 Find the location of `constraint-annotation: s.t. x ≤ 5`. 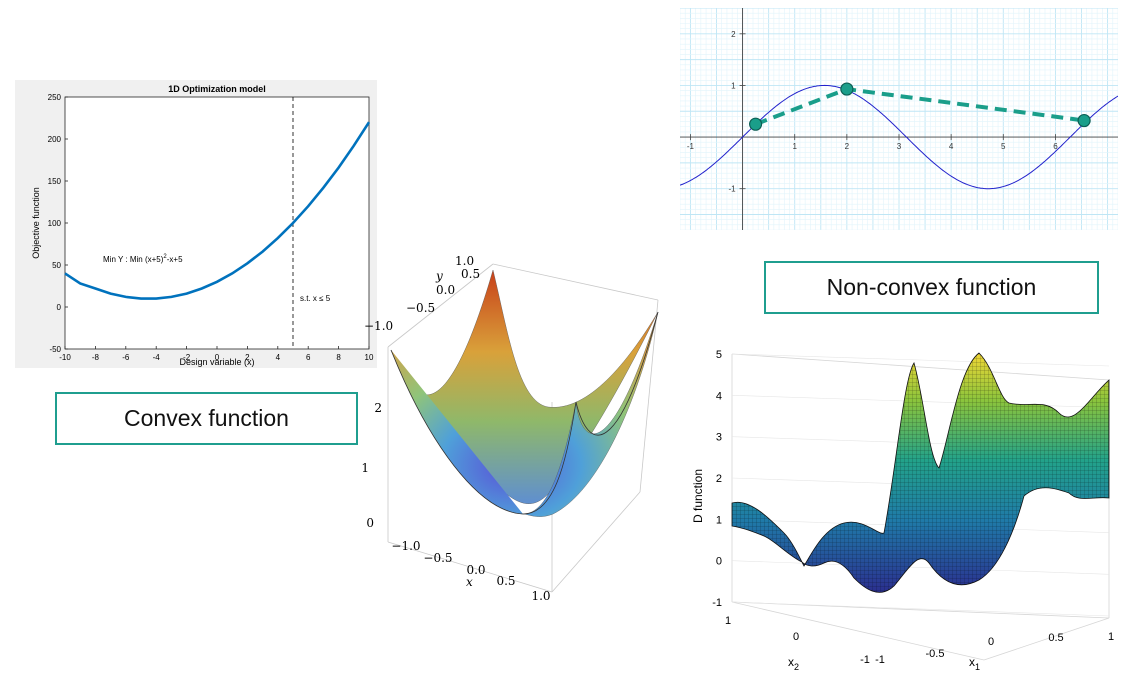

constraint-annotation: s.t. x ≤ 5 is located at coordinates (315, 298).